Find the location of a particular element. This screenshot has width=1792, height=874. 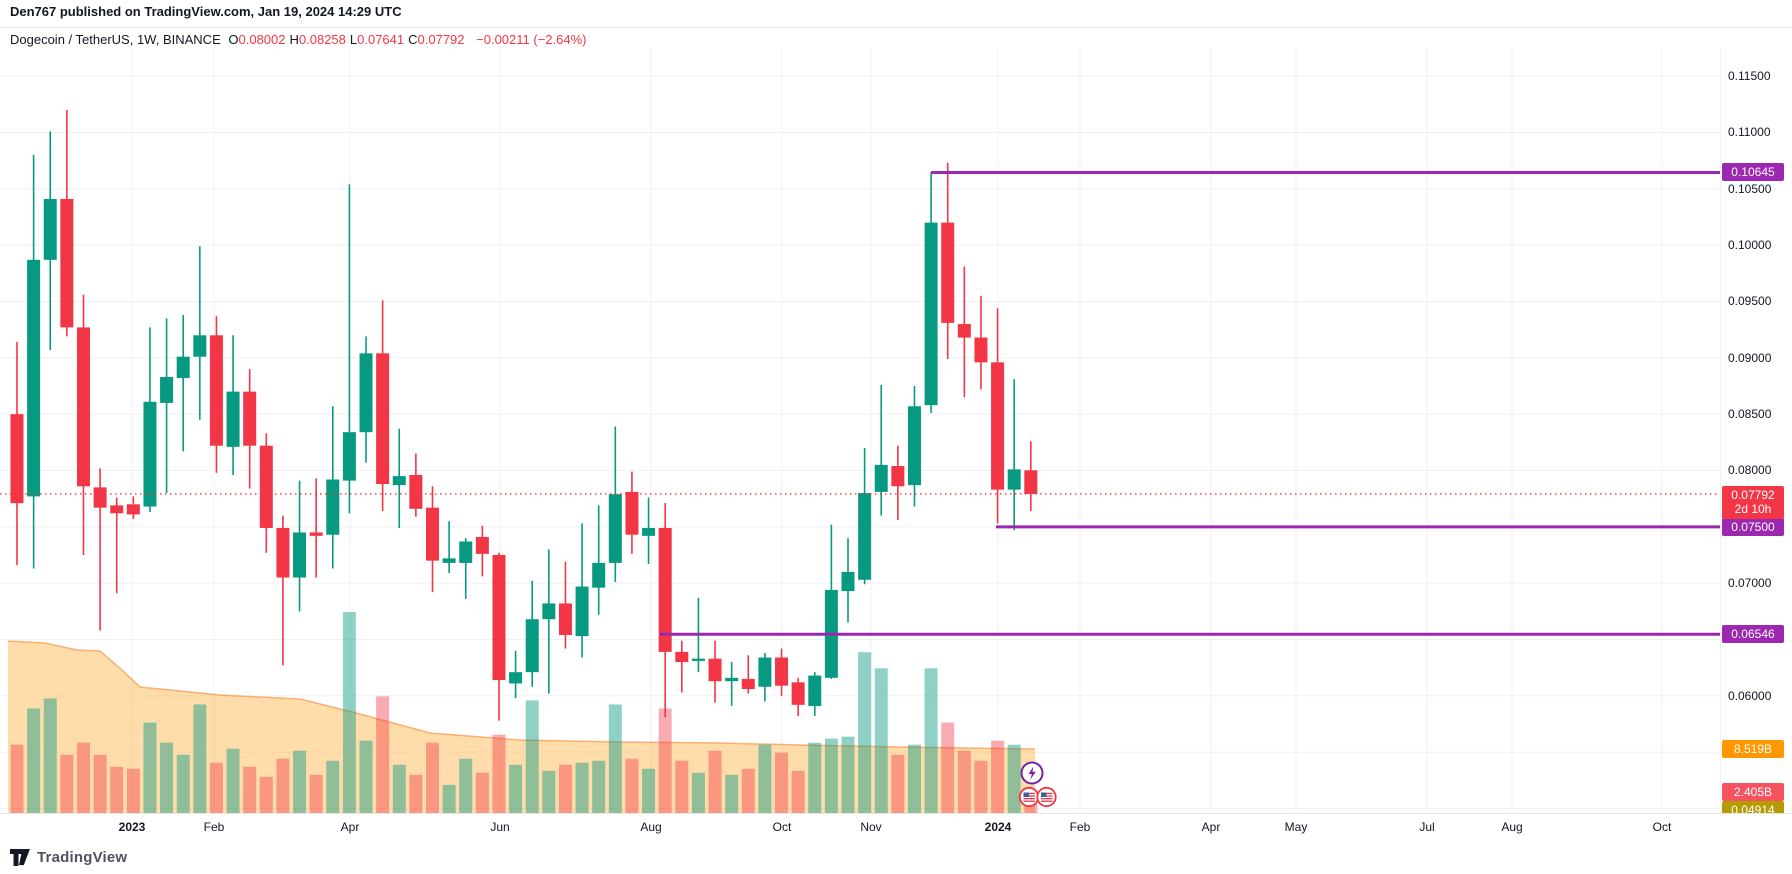

price-tick-label: 0.09500 is located at coordinates (1750, 301).